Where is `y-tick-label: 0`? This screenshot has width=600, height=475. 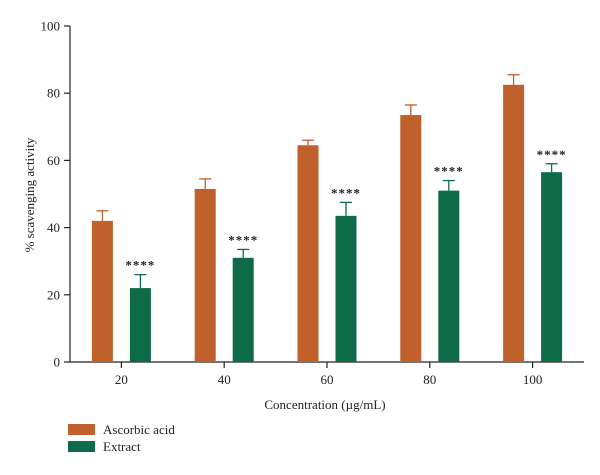 y-tick-label: 0 is located at coordinates (57, 362).